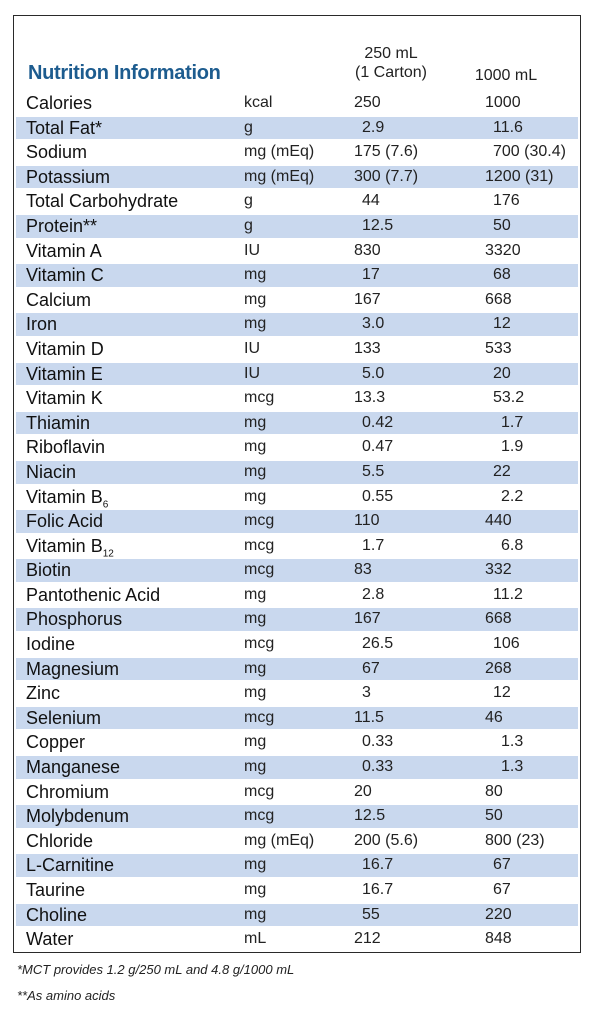  What do you see at coordinates (70, 546) in the screenshot?
I see `nutrient-name: Vitamin B12` at bounding box center [70, 546].